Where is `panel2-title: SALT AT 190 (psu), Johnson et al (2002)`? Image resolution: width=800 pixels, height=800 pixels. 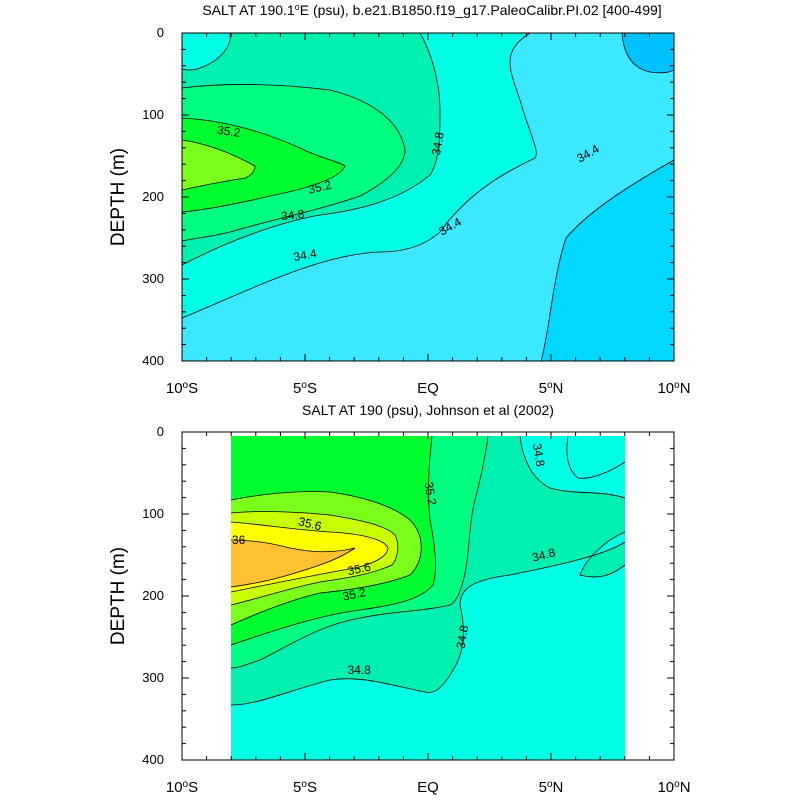 panel2-title: SALT AT 190 (psu), Johnson et al (2002) is located at coordinates (428, 410).